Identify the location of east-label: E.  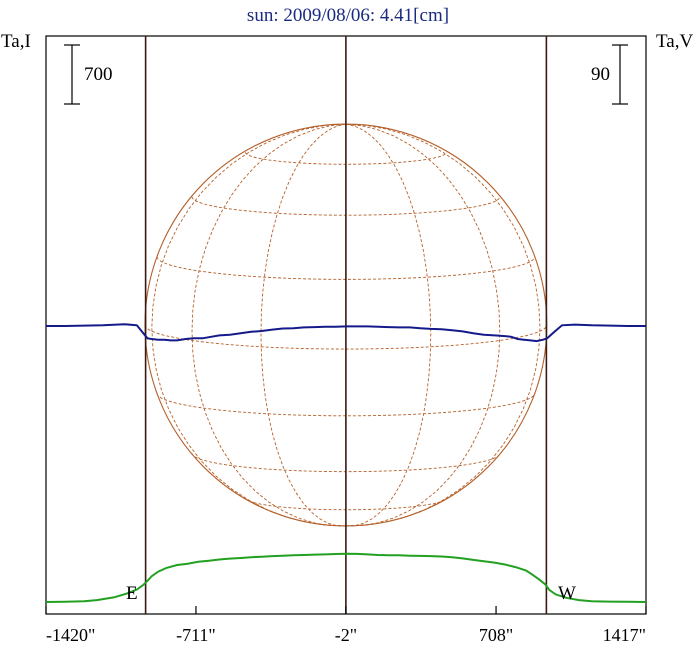
(132, 593).